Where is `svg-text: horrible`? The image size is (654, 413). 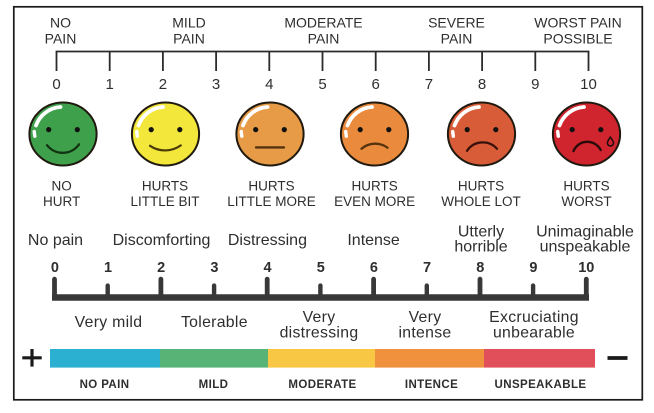 svg-text: horrible is located at coordinates (480, 247).